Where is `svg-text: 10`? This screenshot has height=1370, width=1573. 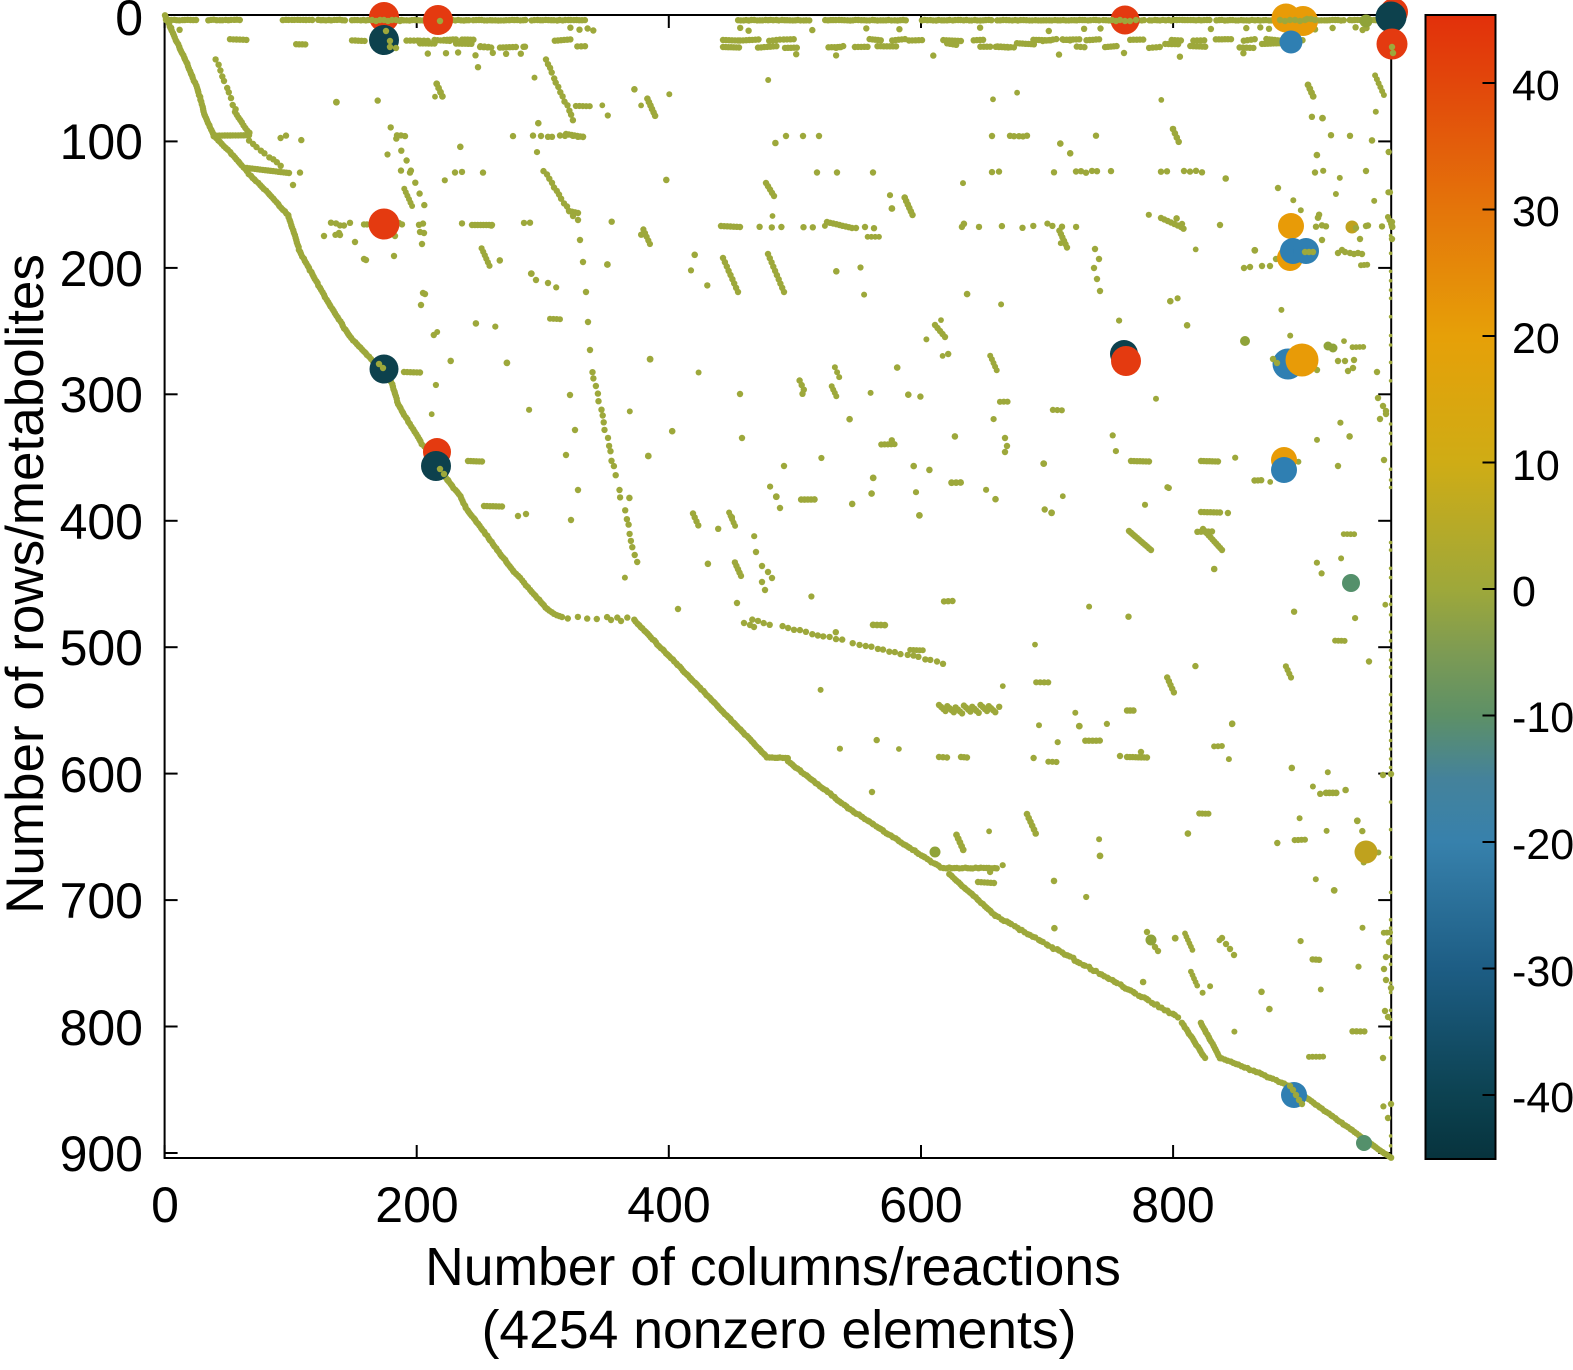
svg-text: 10 is located at coordinates (1536, 466).